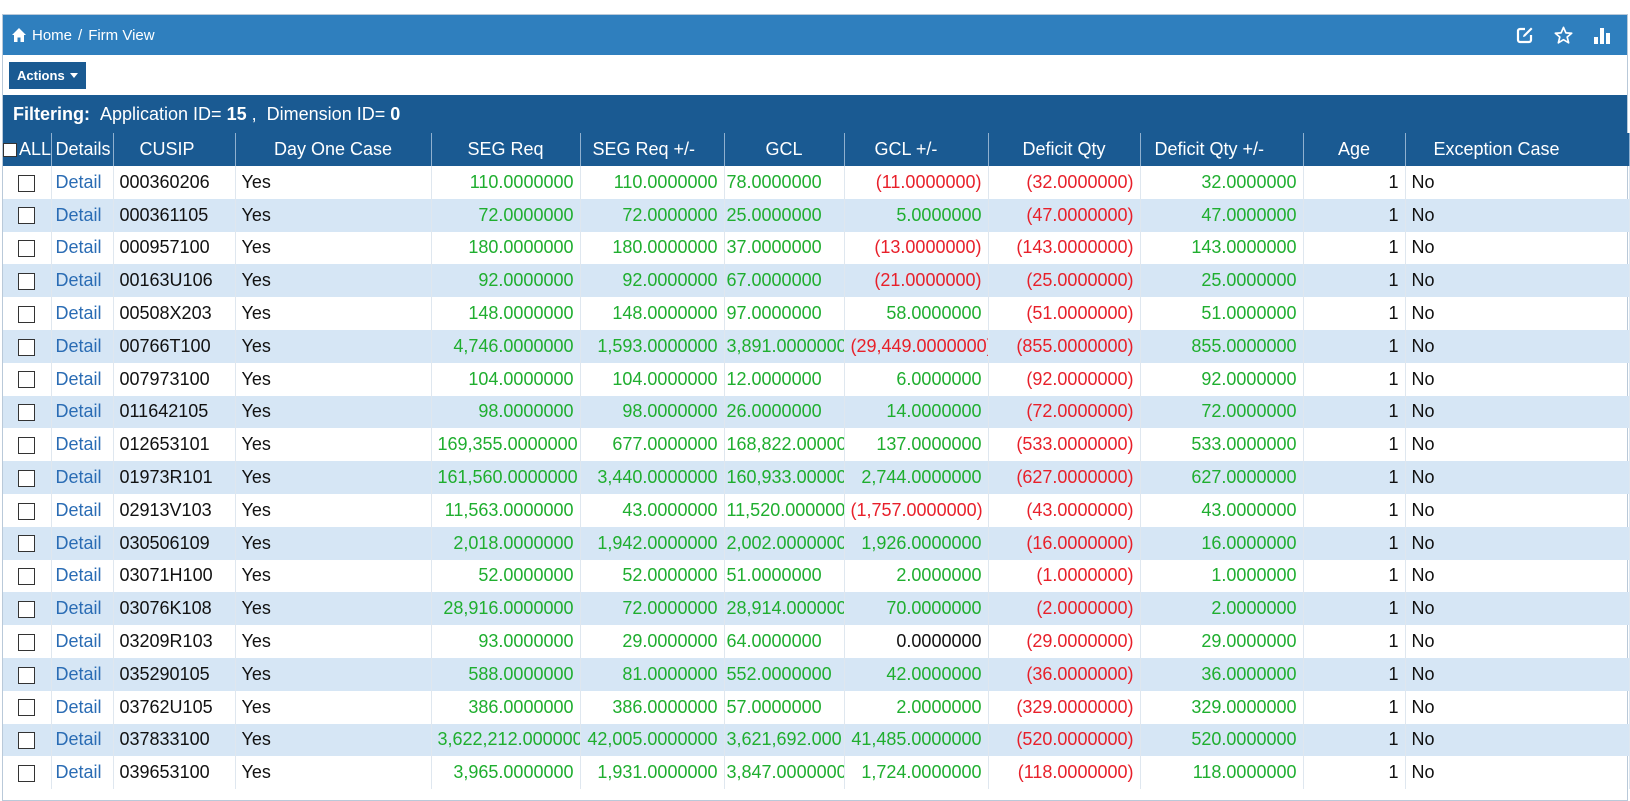 The width and height of the screenshot is (1630, 801). I want to click on col-seg-req: SEG Req, so click(506, 149).